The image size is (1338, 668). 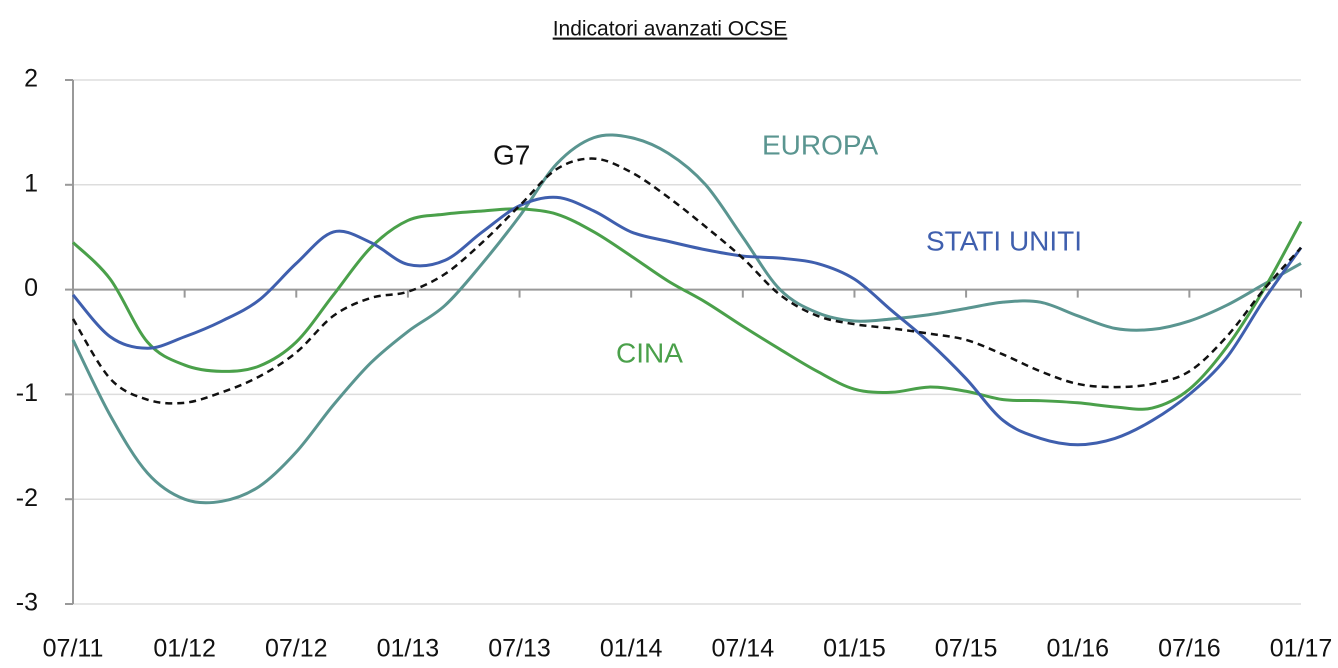 I want to click on x-tick-label: 01/14, so click(x=631, y=649).